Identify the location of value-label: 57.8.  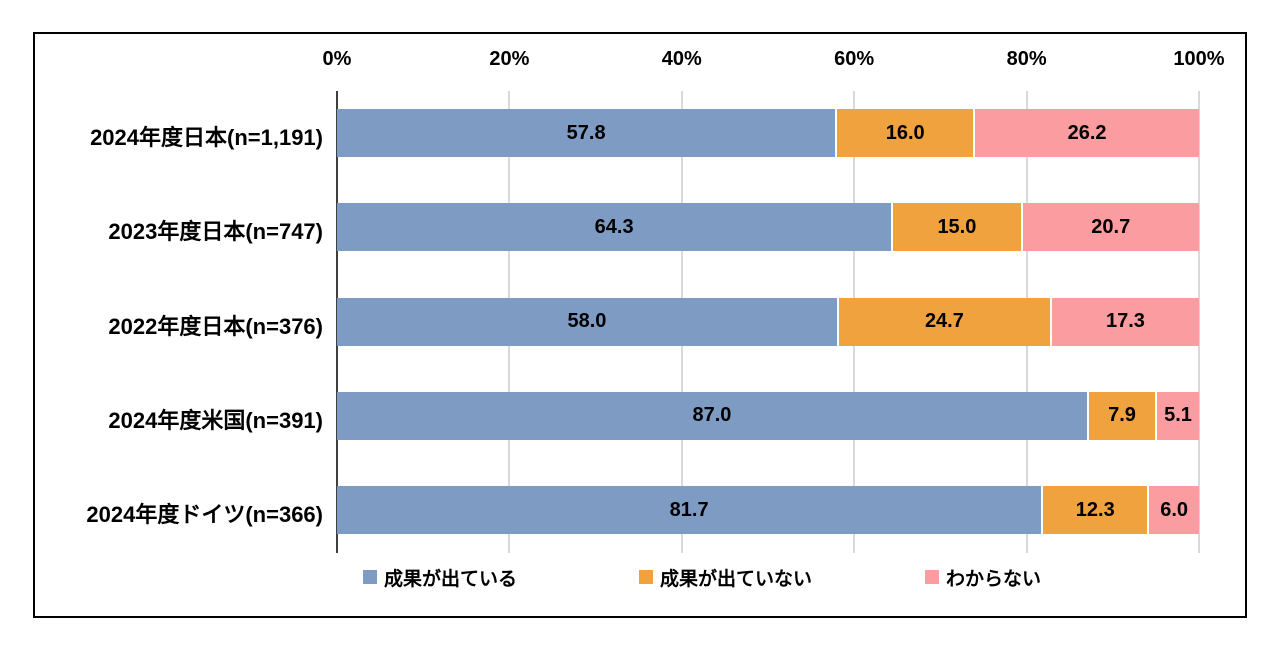
(586, 132).